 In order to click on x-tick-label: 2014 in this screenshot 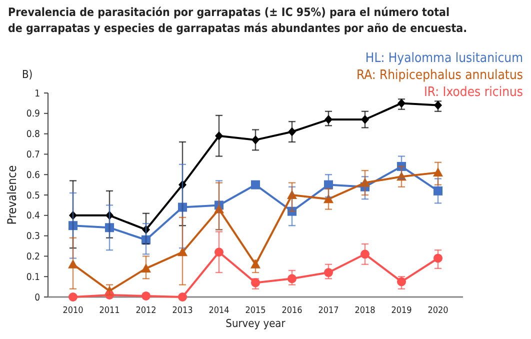, I will do `click(219, 311)`.